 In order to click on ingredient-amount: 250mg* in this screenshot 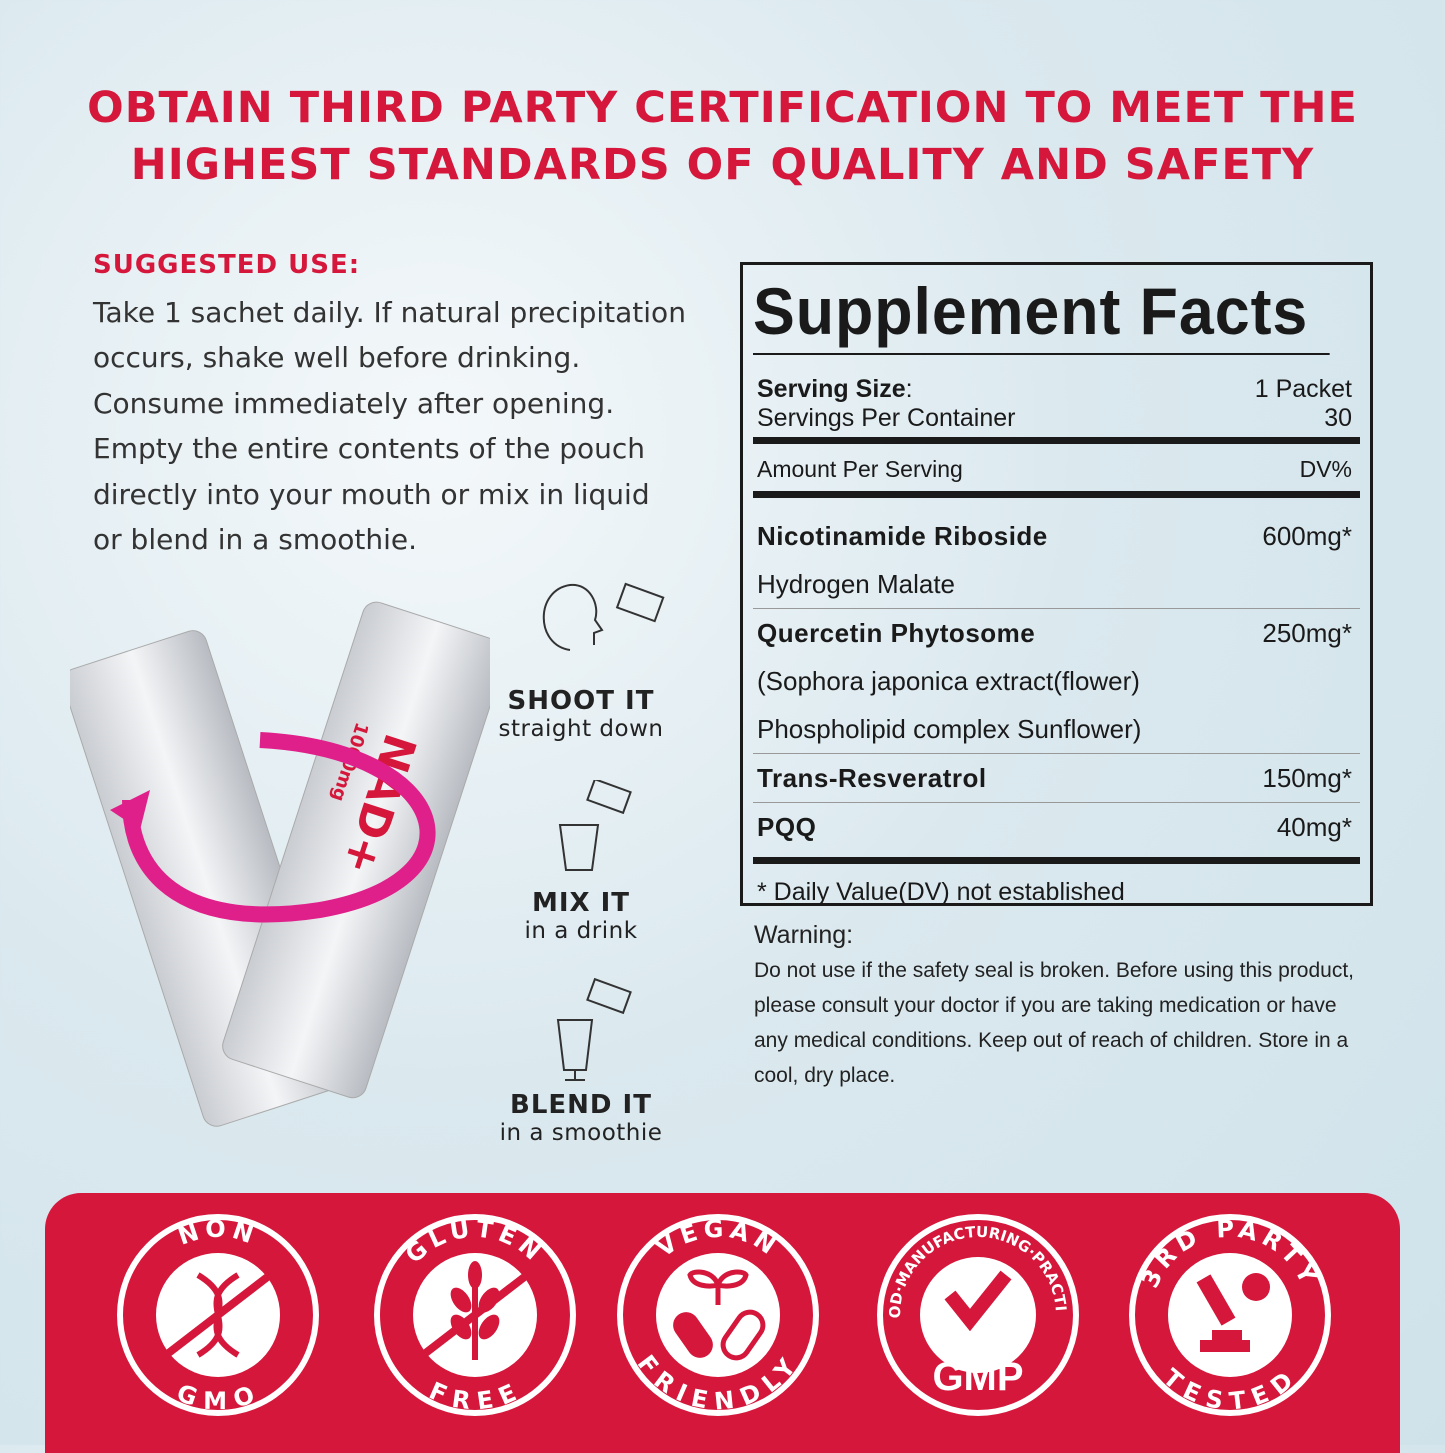, I will do `click(1307, 633)`.